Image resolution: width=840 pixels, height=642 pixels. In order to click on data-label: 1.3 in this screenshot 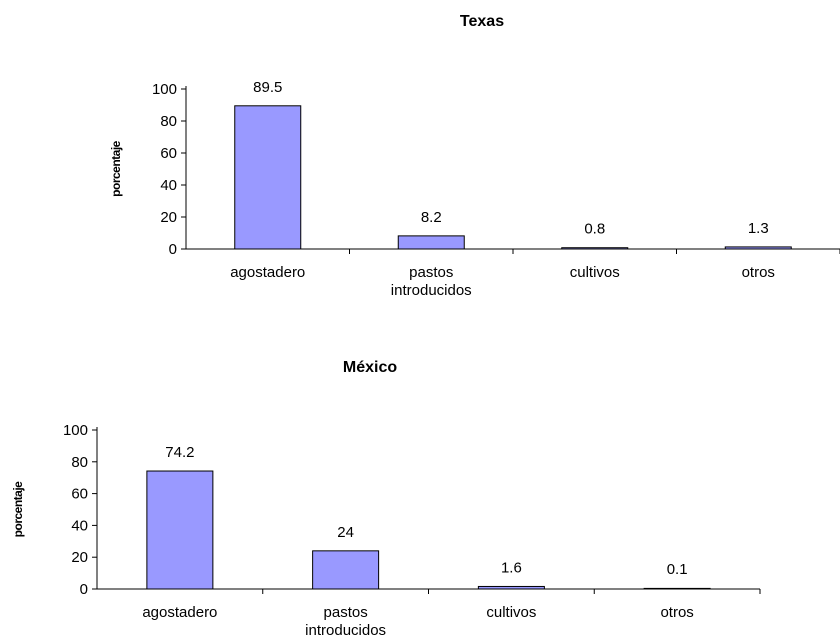, I will do `click(758, 228)`.